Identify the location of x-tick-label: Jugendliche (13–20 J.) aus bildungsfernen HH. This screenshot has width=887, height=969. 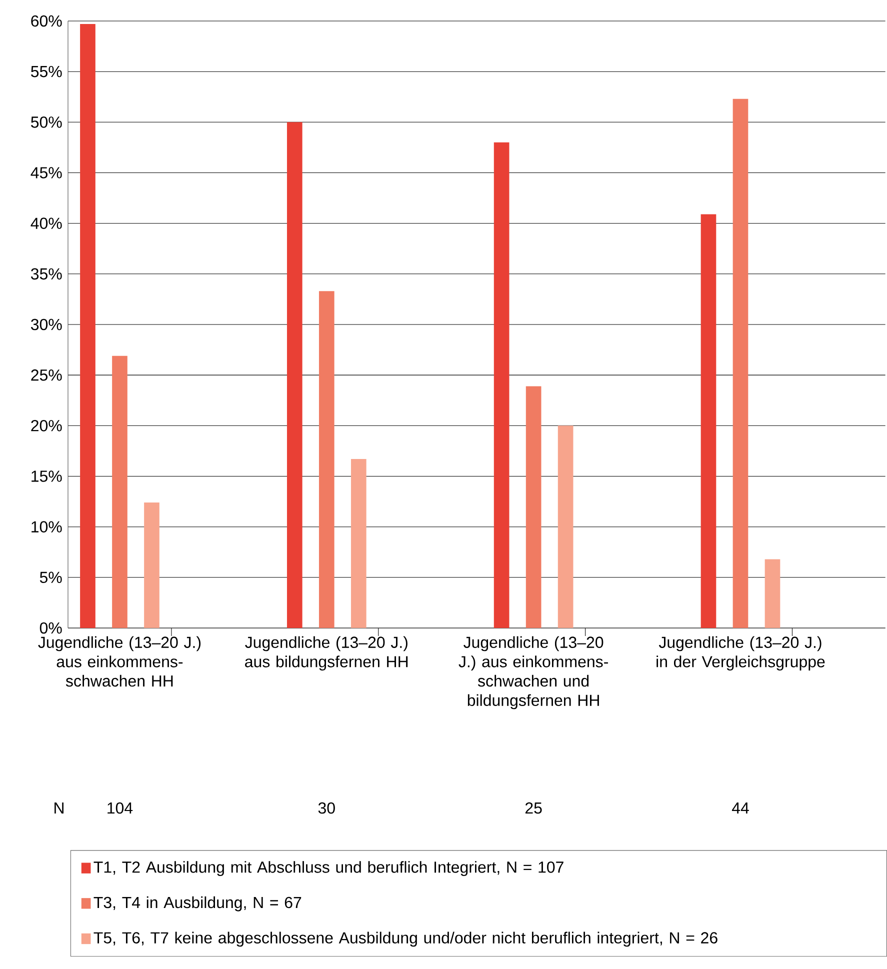
(326, 653).